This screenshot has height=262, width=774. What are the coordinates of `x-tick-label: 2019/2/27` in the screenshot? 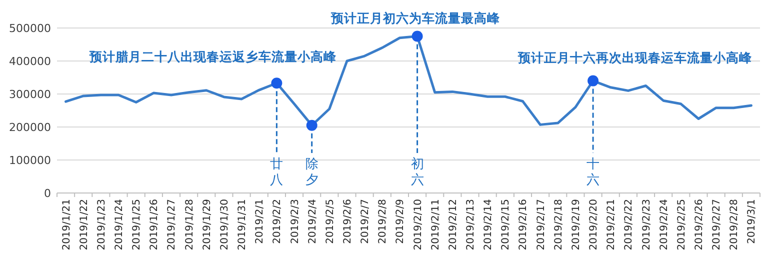 It's located at (717, 224).